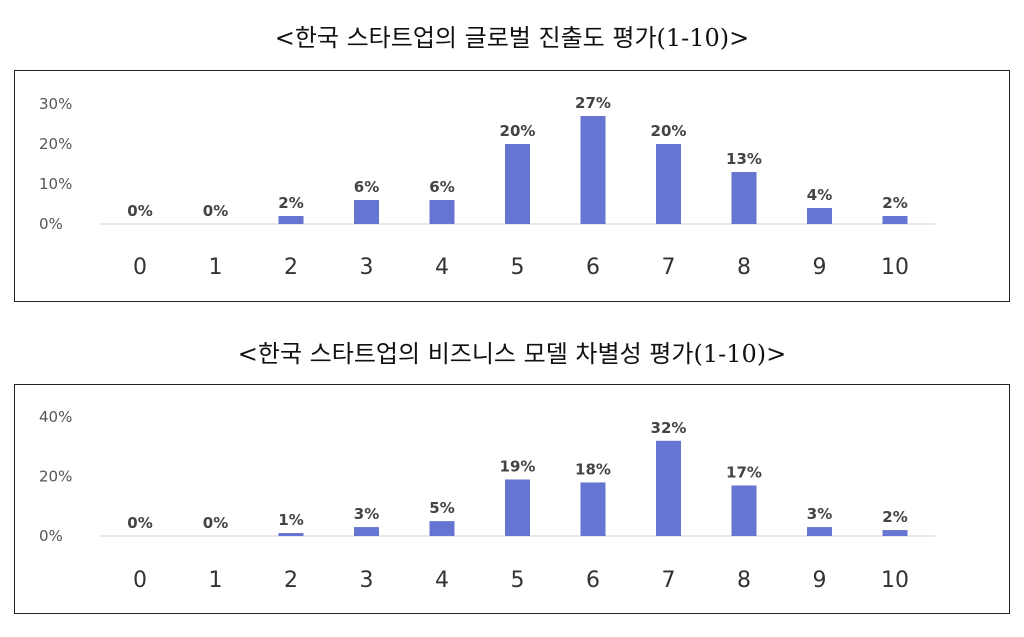 This screenshot has width=1024, height=637. Describe the element at coordinates (744, 267) in the screenshot. I see `chart-1-xtick-label: 8` at that location.